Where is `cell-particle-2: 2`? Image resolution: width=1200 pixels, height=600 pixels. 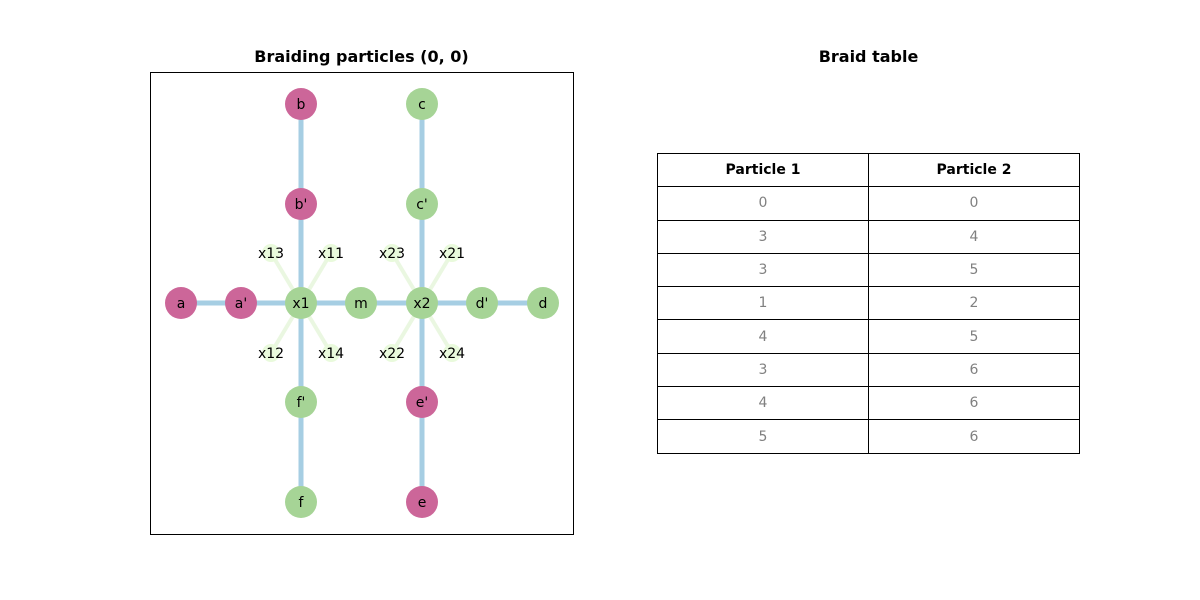
cell-particle-2: 2 is located at coordinates (974, 303).